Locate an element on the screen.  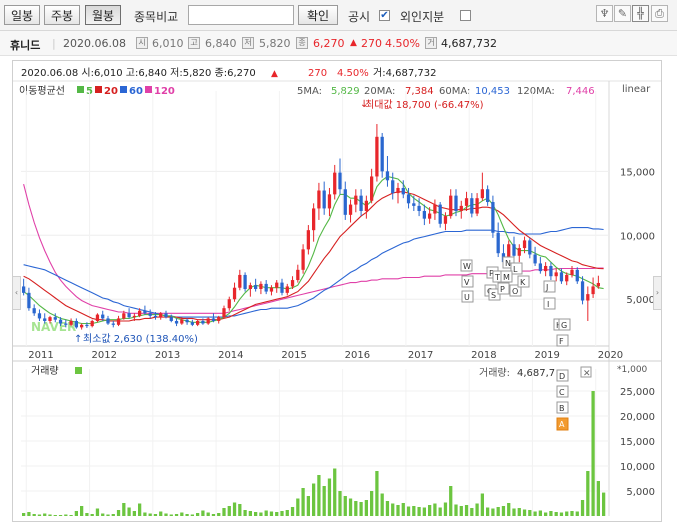
ma60-value: 10,453 is located at coordinates (492, 91).